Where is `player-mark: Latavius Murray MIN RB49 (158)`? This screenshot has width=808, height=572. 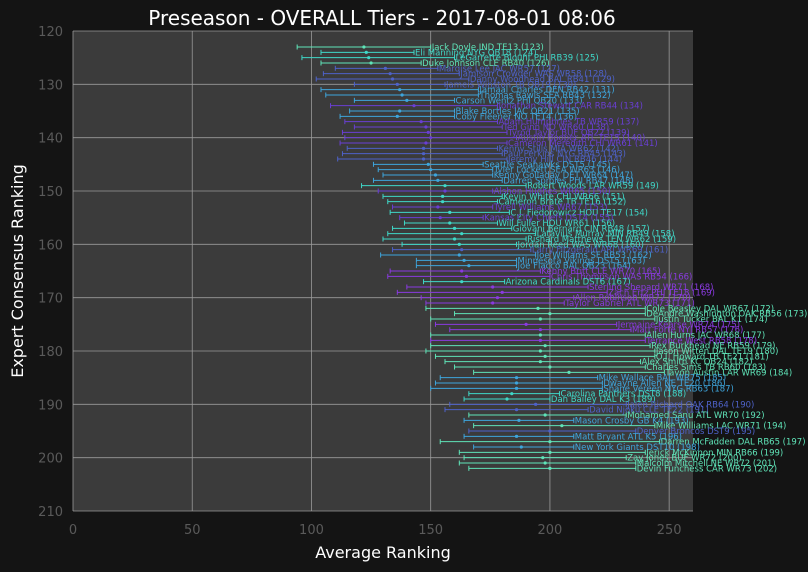 player-mark: Latavius Murray MIN RB49 (158) is located at coordinates (531, 235).